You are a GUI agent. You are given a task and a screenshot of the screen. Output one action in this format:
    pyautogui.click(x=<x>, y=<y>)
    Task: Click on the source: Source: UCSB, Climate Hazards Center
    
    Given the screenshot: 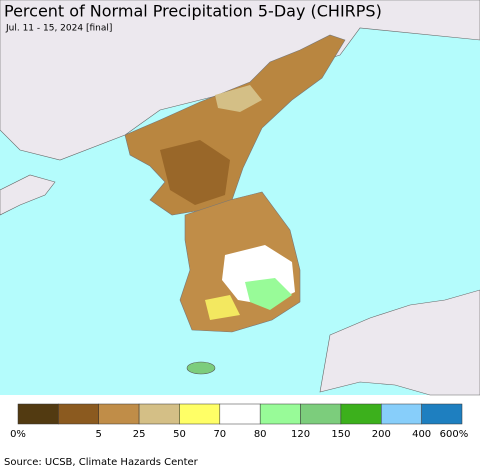 What is the action you would take?
    pyautogui.click(x=101, y=462)
    